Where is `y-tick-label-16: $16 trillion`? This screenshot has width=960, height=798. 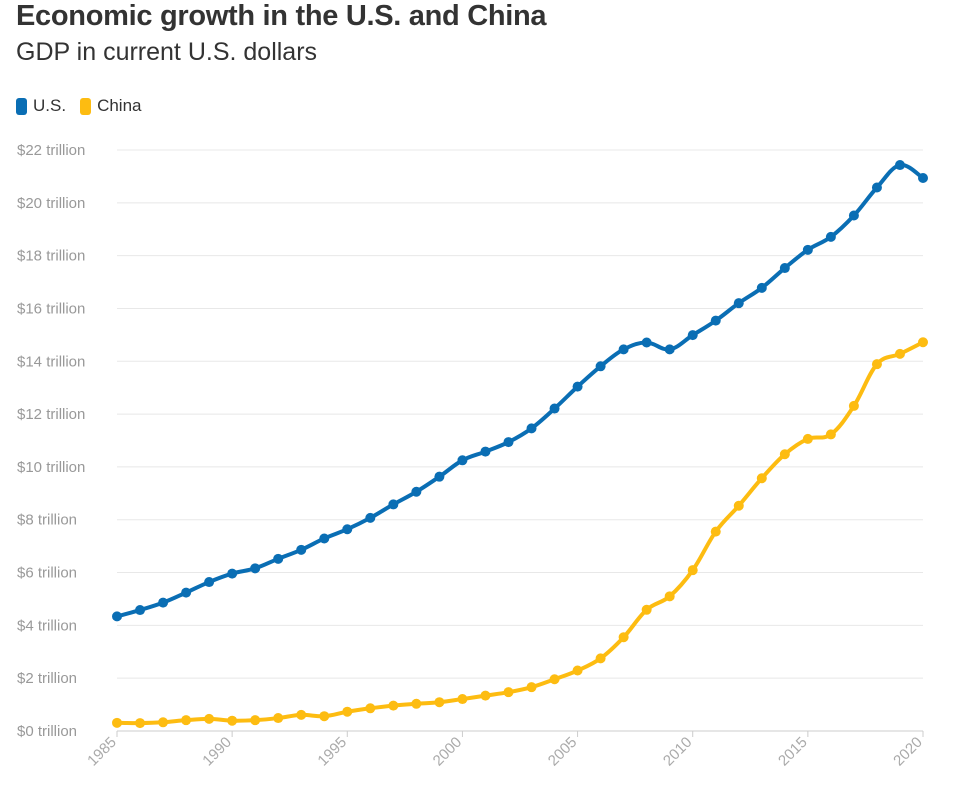
y-tick-label-16: $16 trillion is located at coordinates (51, 308).